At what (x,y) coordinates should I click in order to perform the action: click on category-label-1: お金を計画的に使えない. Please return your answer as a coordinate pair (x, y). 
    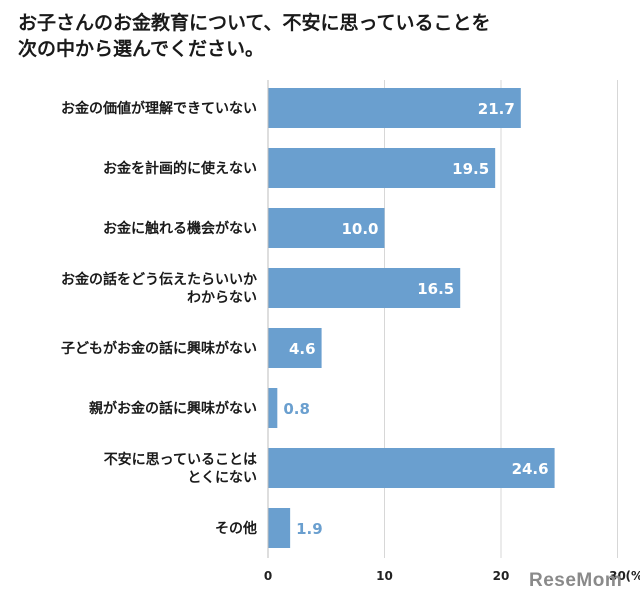
    Looking at the image, I should click on (180, 168).